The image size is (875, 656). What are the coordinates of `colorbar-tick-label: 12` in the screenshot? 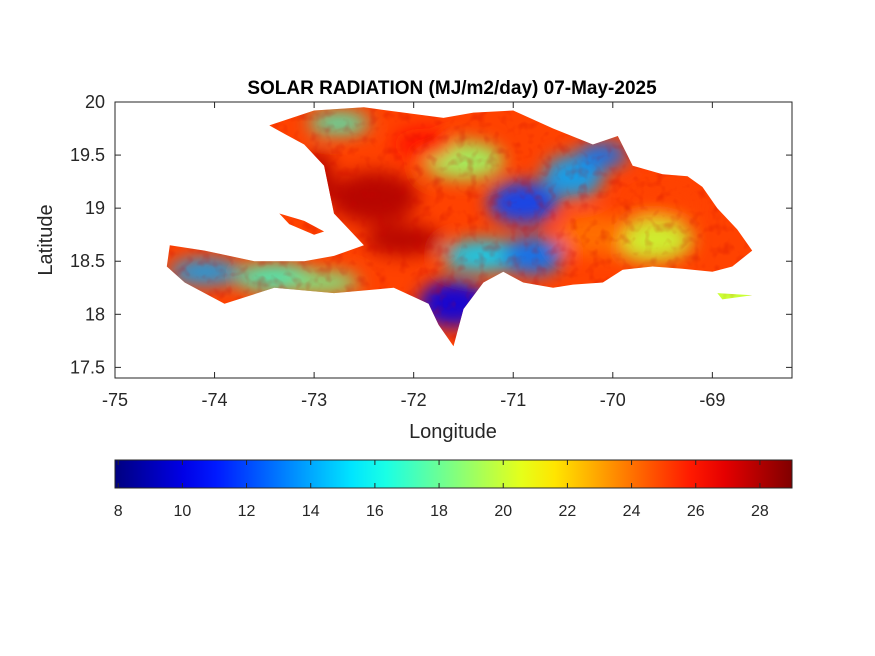 It's located at (247, 511).